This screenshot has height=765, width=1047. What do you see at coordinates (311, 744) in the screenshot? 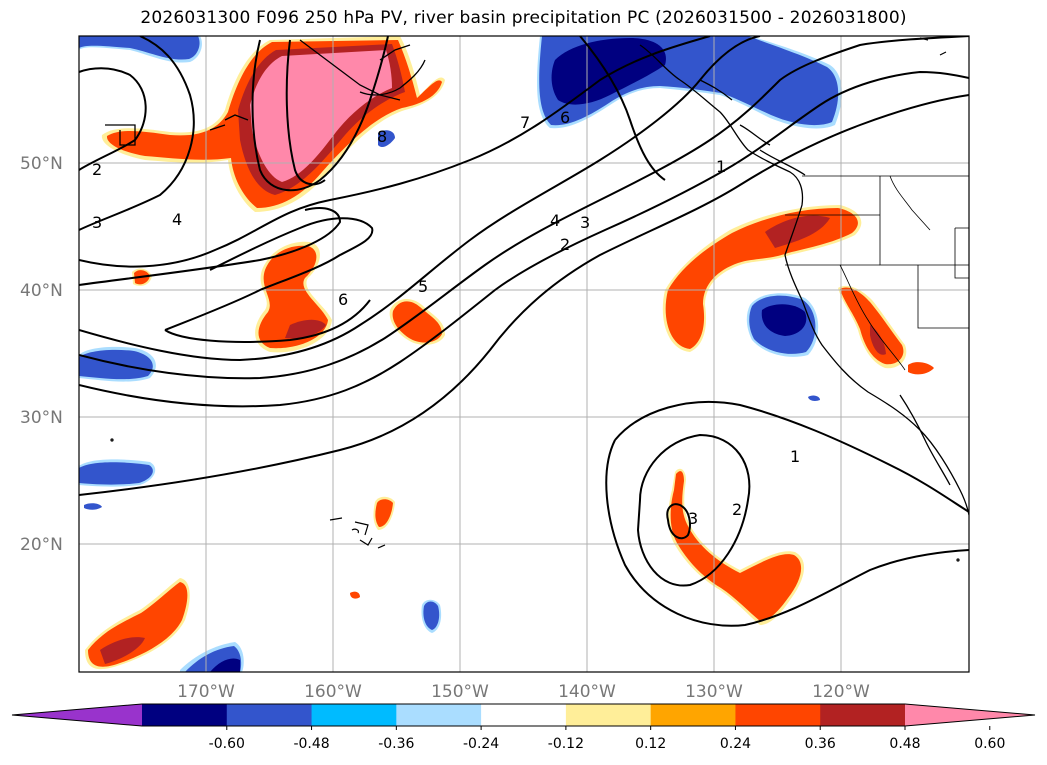
I see `colorbar-tick-label: -0.48` at bounding box center [311, 744].